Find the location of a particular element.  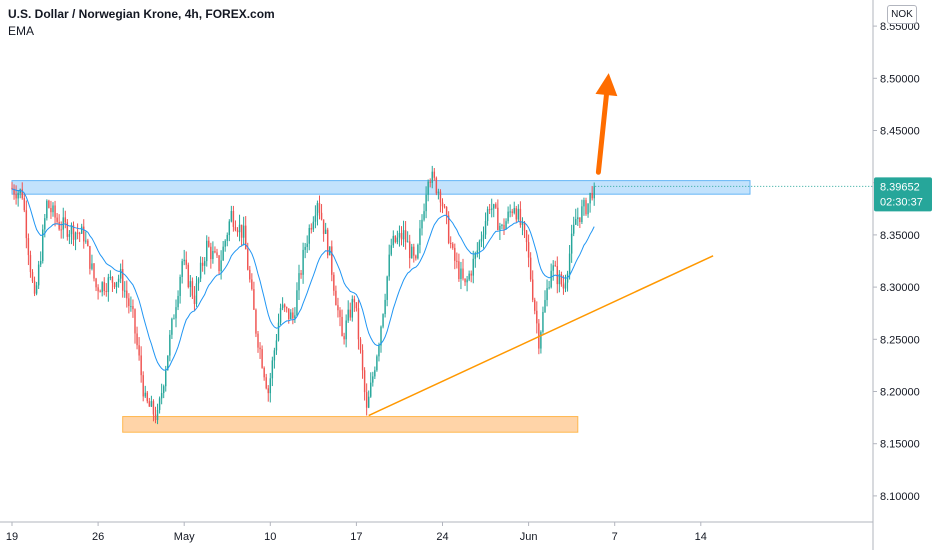

price-tag is located at coordinates (903, 194).